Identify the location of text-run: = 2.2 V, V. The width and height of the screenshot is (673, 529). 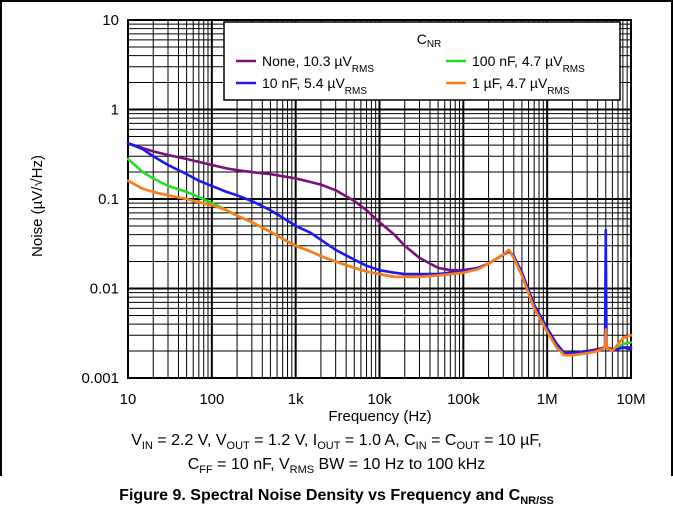
(189, 440).